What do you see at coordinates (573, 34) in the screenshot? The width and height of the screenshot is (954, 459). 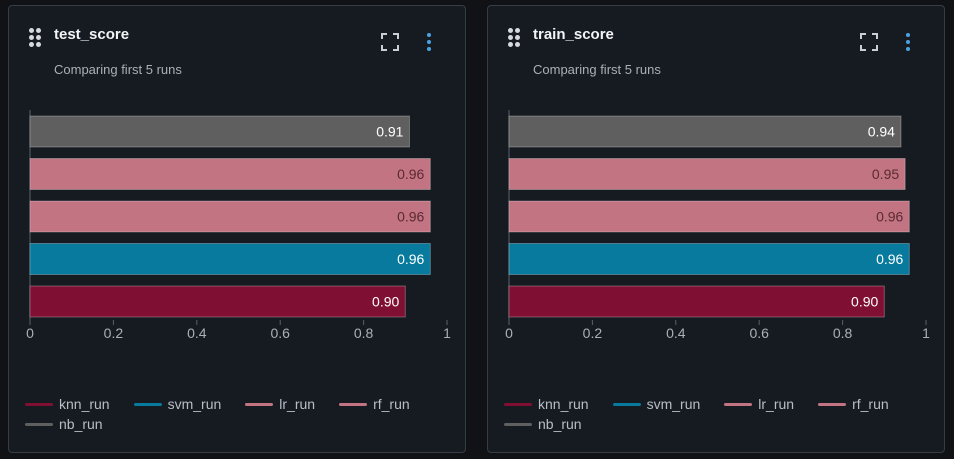 I see `chart-title: train_score` at bounding box center [573, 34].